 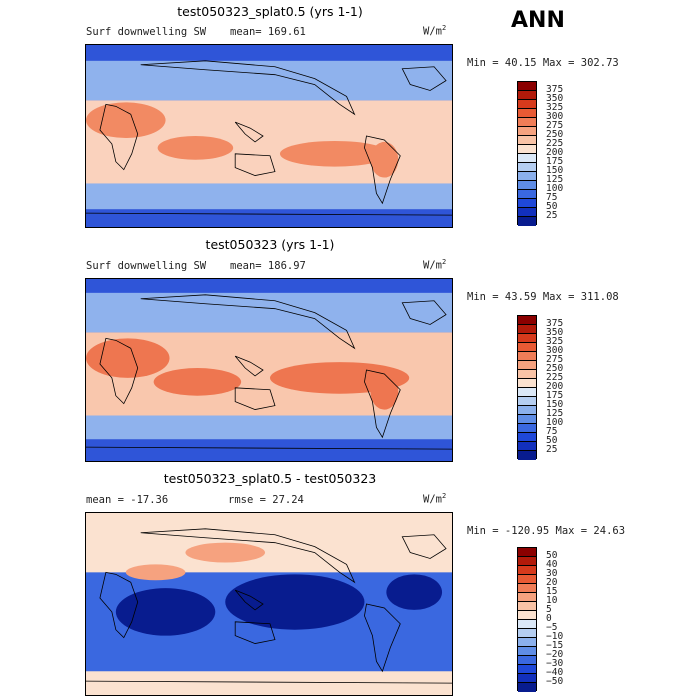 I want to click on map-band-north-mid, so click(x=269, y=80).